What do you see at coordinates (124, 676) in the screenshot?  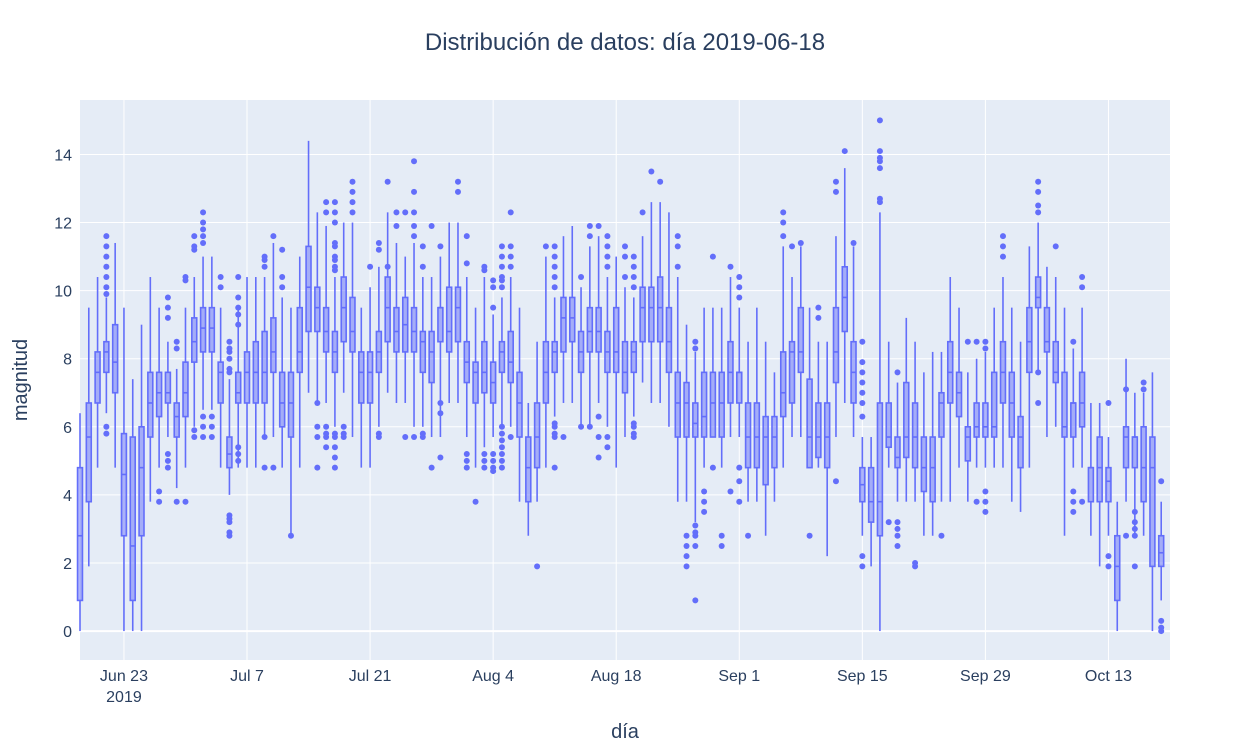 I see `x-tick-label: Jun 23` at bounding box center [124, 676].